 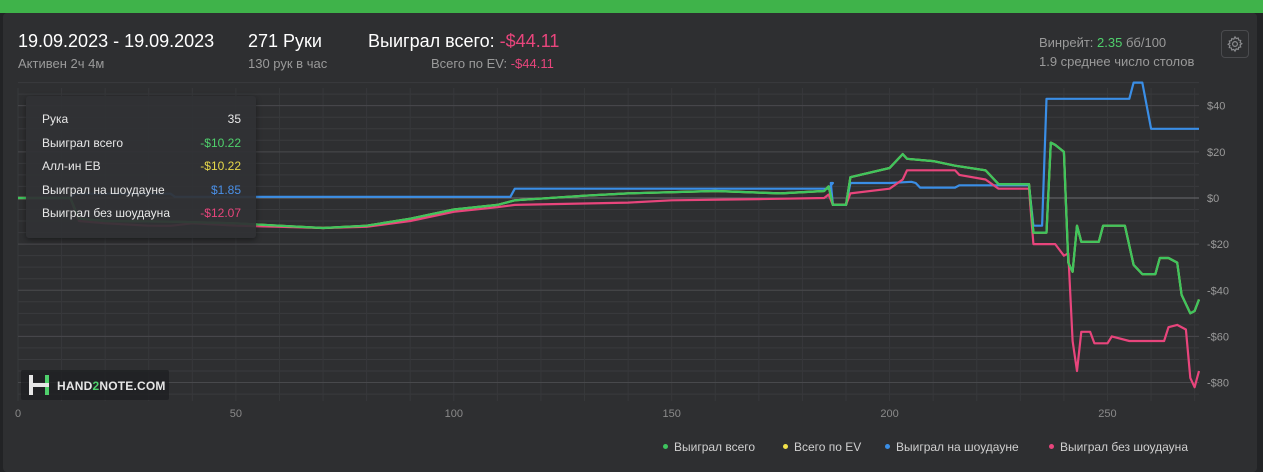 What do you see at coordinates (715, 447) in the screenshot?
I see `legend-label: Выиграл всего` at bounding box center [715, 447].